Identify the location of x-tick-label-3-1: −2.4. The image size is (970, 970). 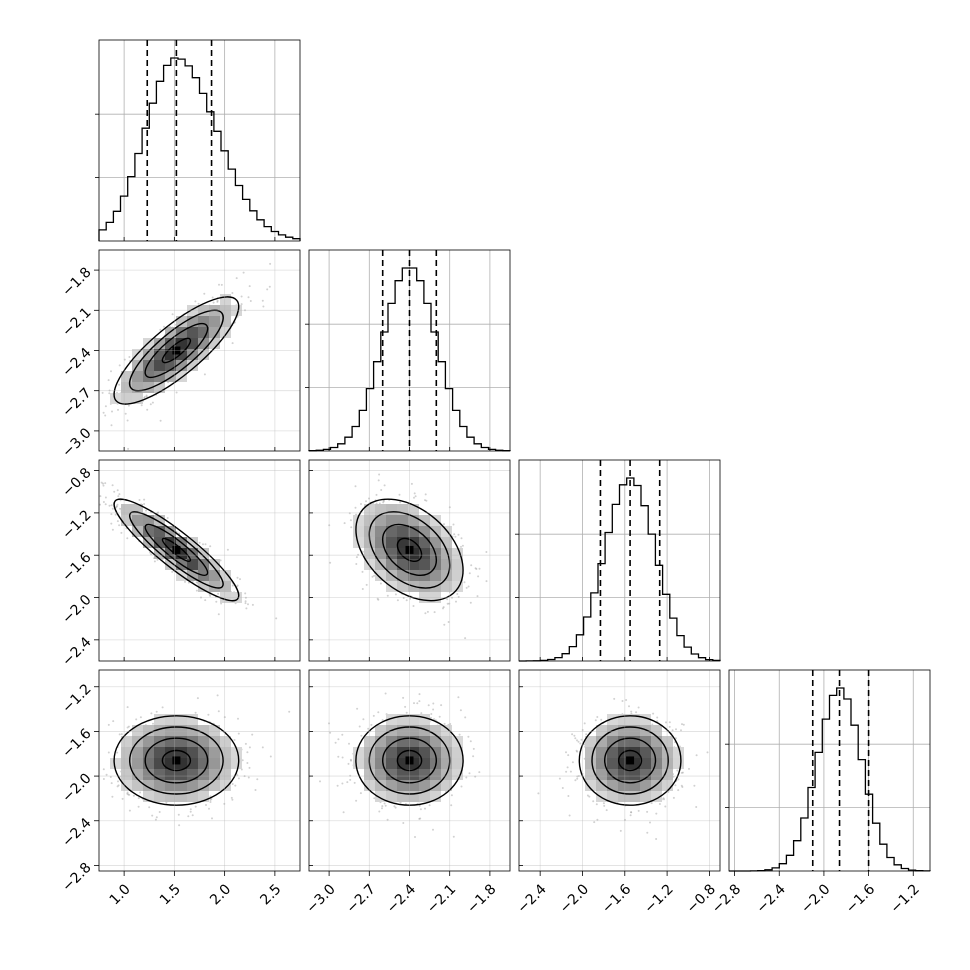
(771, 898).